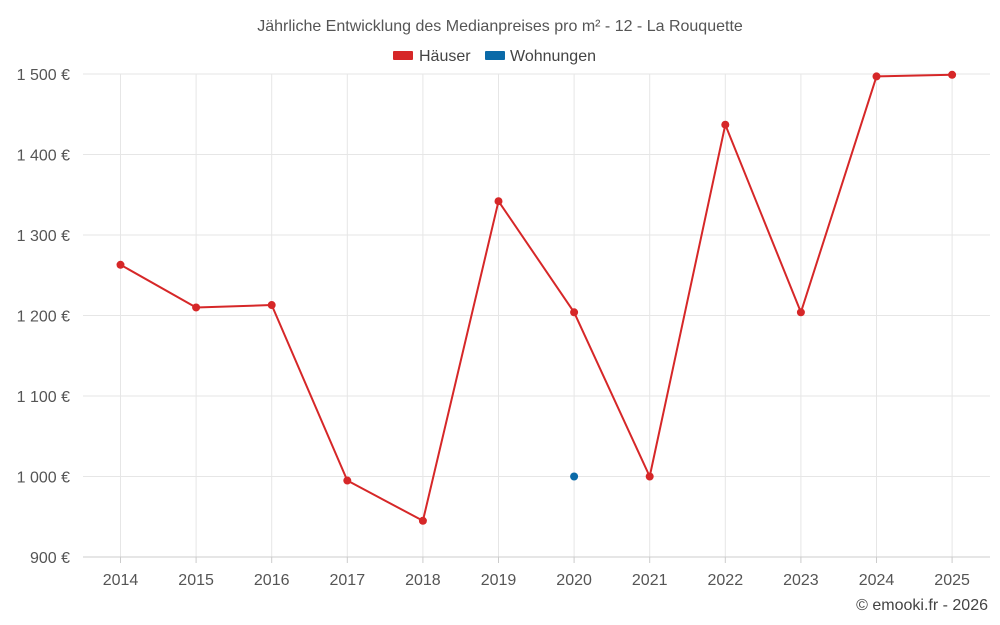 The image size is (1000, 625). I want to click on y-tick-label: 1 500 €, so click(43, 75).